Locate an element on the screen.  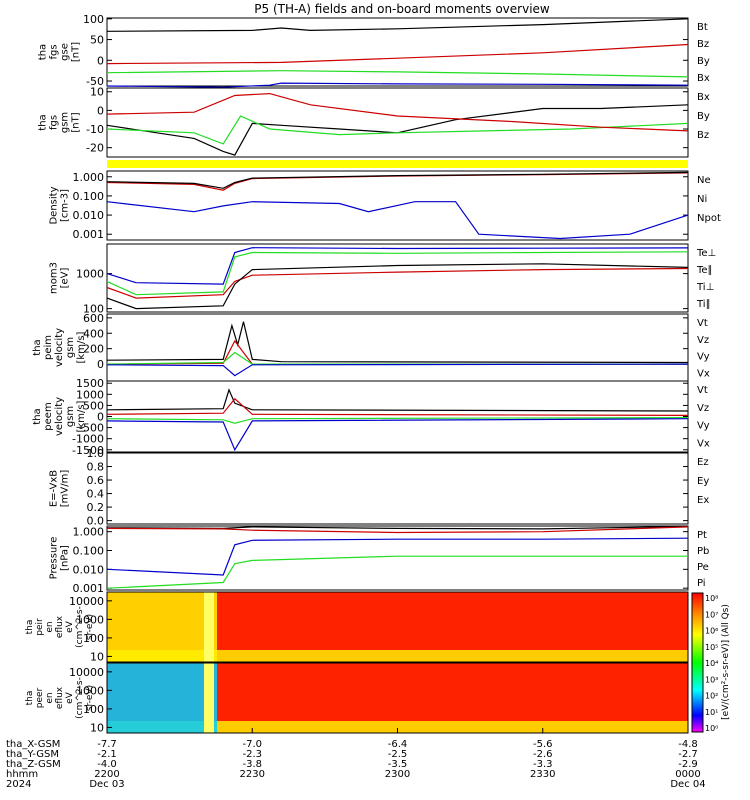
y-tick-label-efield: 0.6 is located at coordinates (96, 480).